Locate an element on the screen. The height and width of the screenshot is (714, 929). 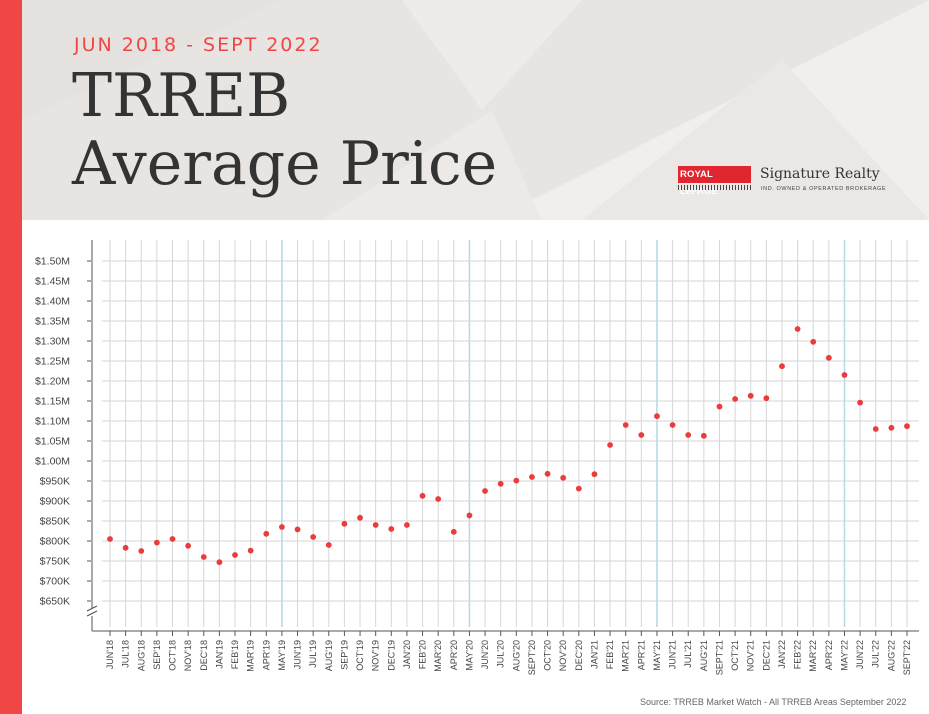
y-tick-label: $1.25M is located at coordinates (52, 362).